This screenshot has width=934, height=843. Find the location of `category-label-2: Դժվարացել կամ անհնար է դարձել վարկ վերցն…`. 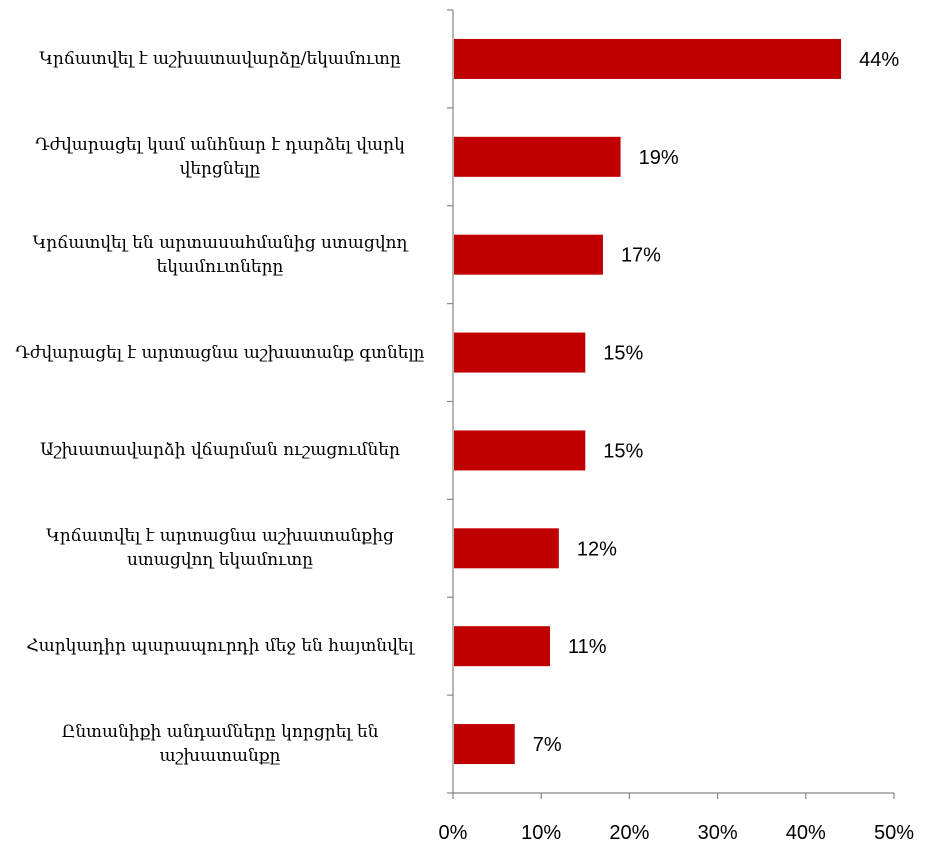

category-label-2: Դժվարացել կամ անհնար է դարձել վարկ վերցն… is located at coordinates (220, 156).